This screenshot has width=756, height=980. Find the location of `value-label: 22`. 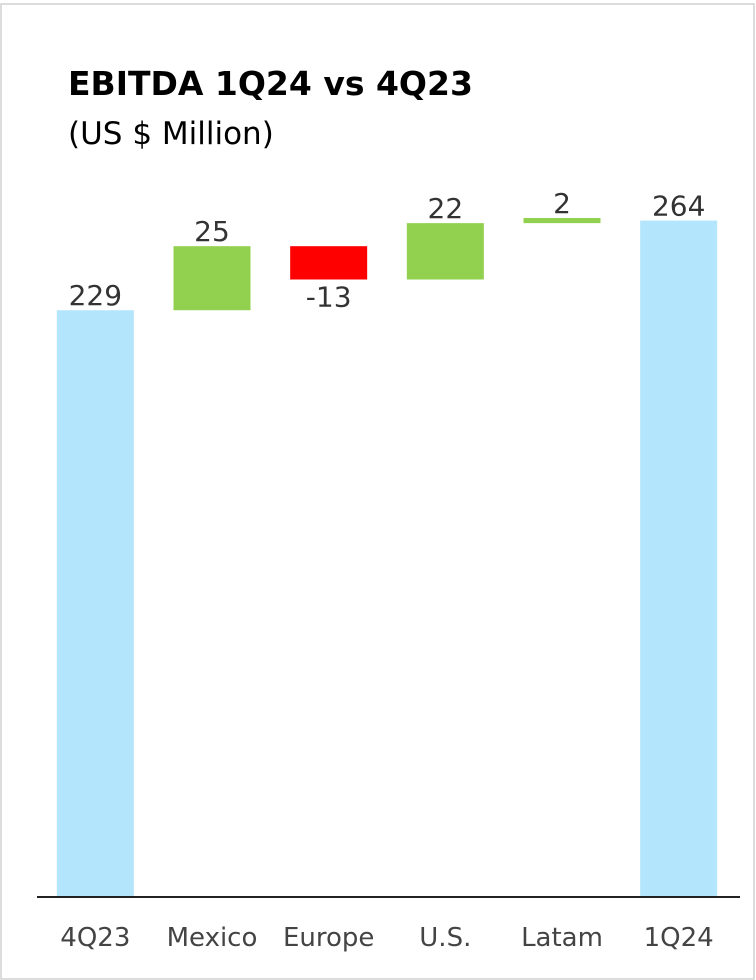

value-label: 22 is located at coordinates (446, 208).